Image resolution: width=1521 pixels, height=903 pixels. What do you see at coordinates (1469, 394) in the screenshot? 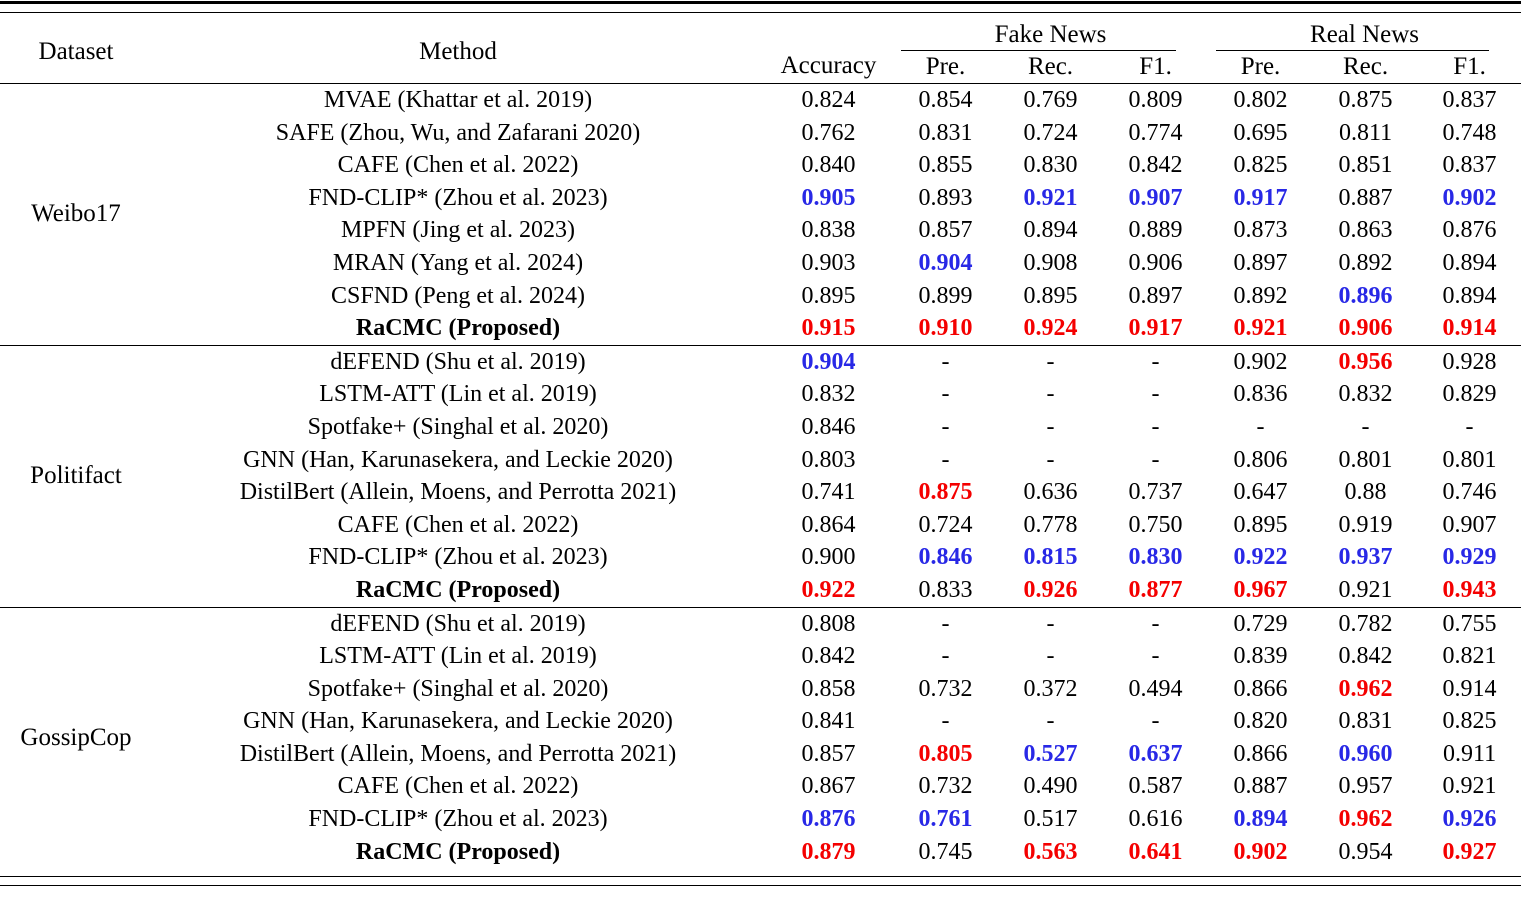
I see `metric-value: 0.829` at bounding box center [1469, 394].